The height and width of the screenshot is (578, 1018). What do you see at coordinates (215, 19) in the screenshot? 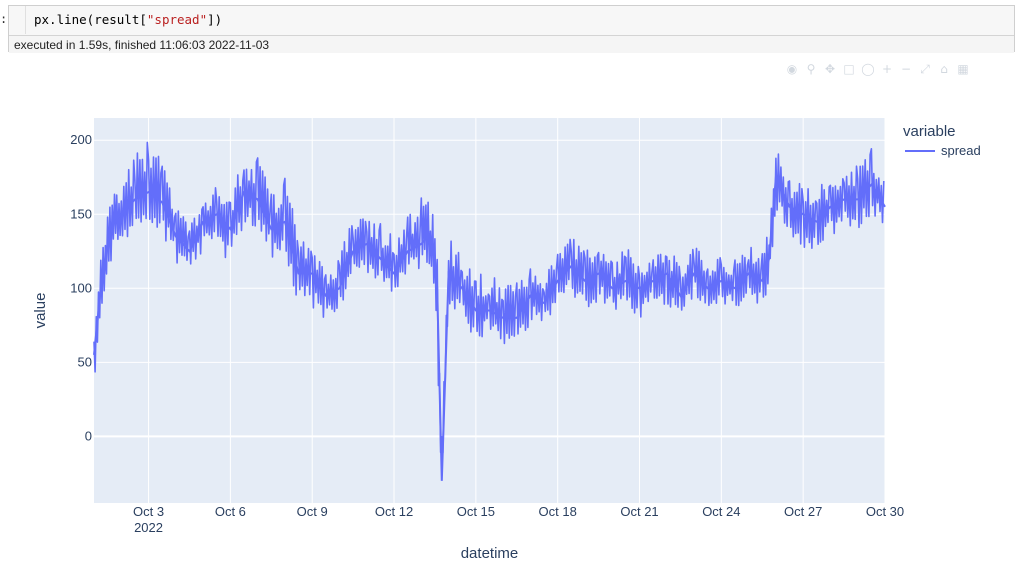
I see `code-suffix: ])` at bounding box center [215, 19].